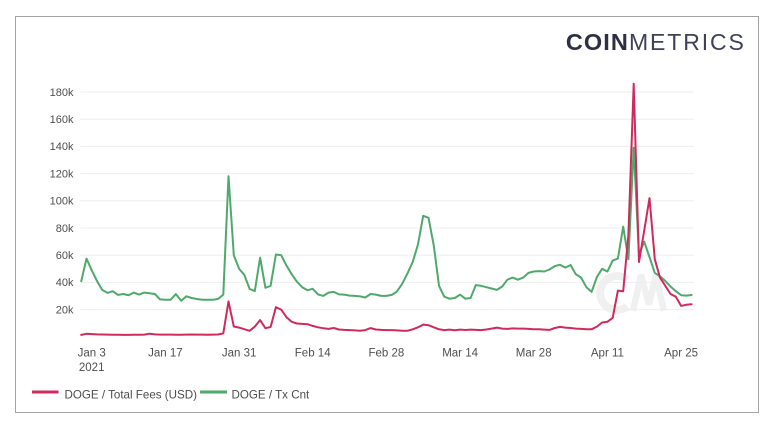 This screenshot has height=429, width=775. What do you see at coordinates (681, 354) in the screenshot?
I see `svg-text: Apr 25` at bounding box center [681, 354].